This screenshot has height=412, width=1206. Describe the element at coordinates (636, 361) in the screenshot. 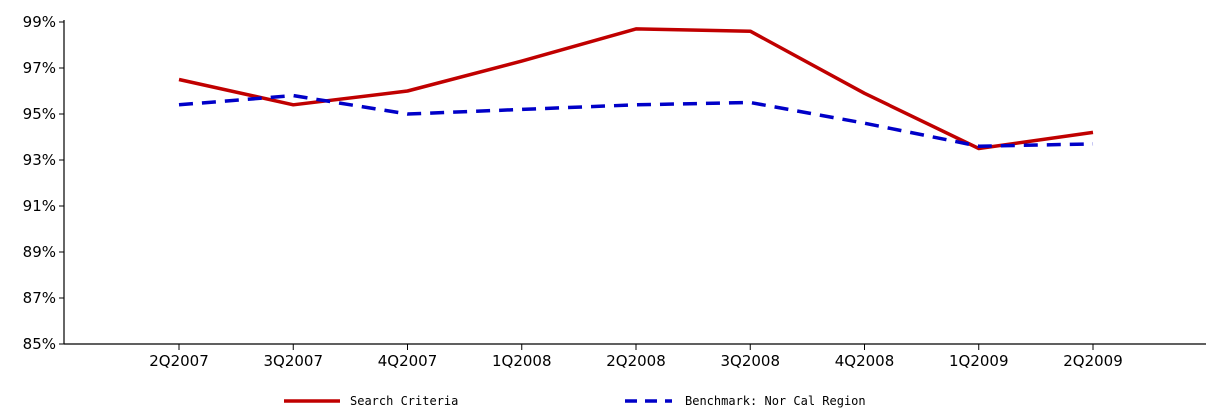

I see `x-tick-label: 2Q2008` at that location.